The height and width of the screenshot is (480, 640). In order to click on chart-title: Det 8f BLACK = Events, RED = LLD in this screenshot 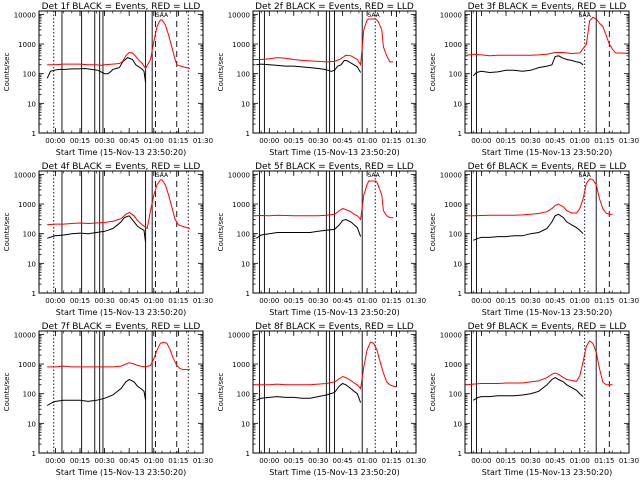, I will do `click(334, 327)`.